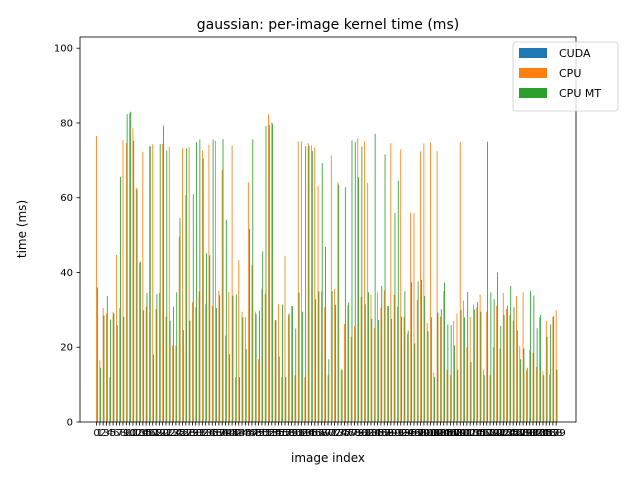 Image resolution: width=640 pixels, height=480 pixels. What do you see at coordinates (424, 433) in the screenshot?
I see `x-tick-label: 99` at bounding box center [424, 433].